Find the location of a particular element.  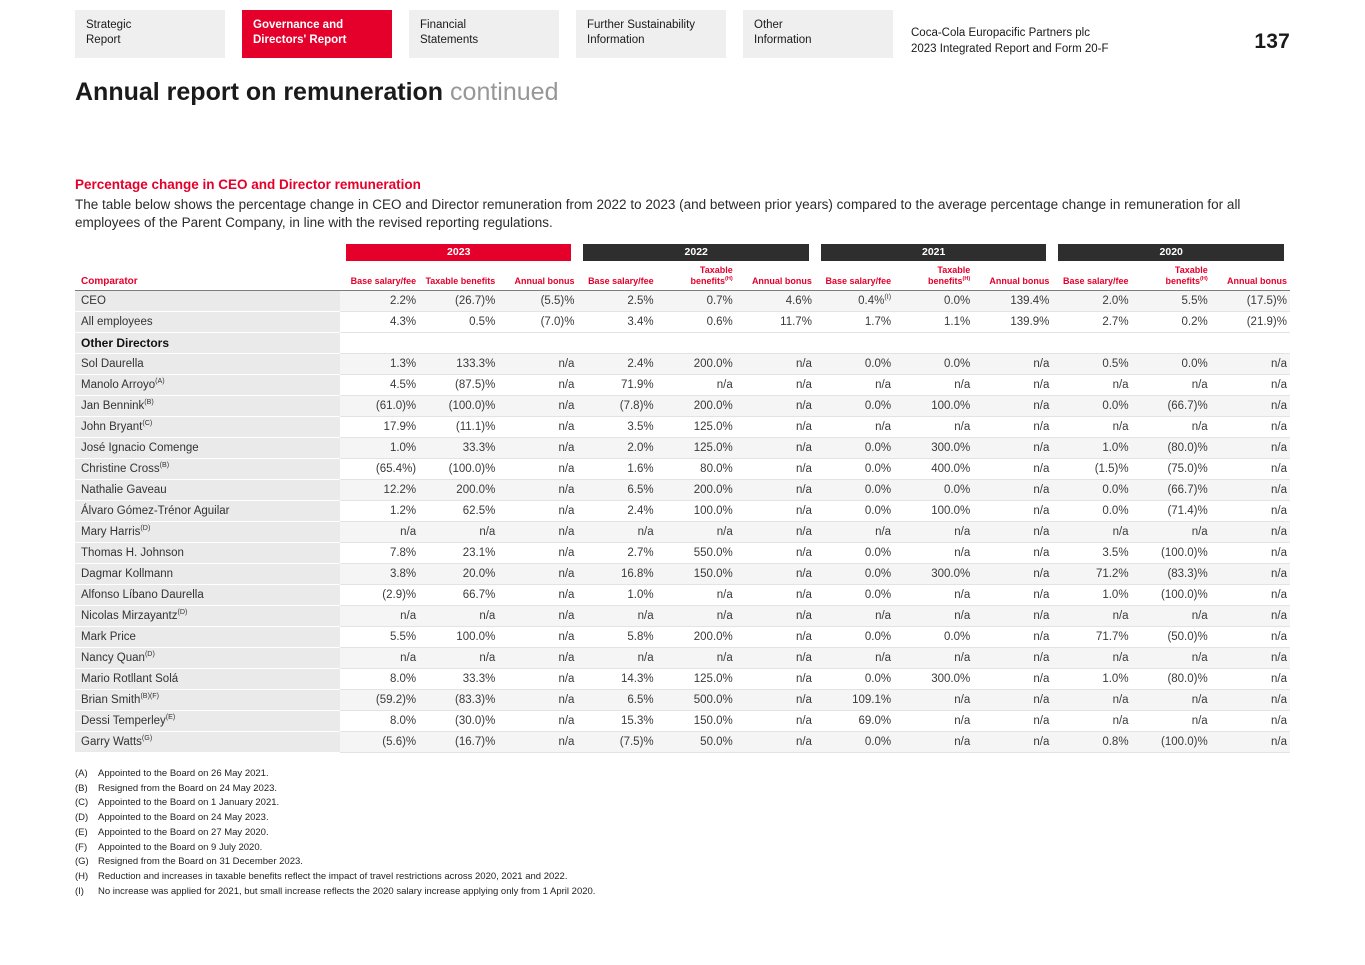

cell-value: 1.7% is located at coordinates (854, 323).